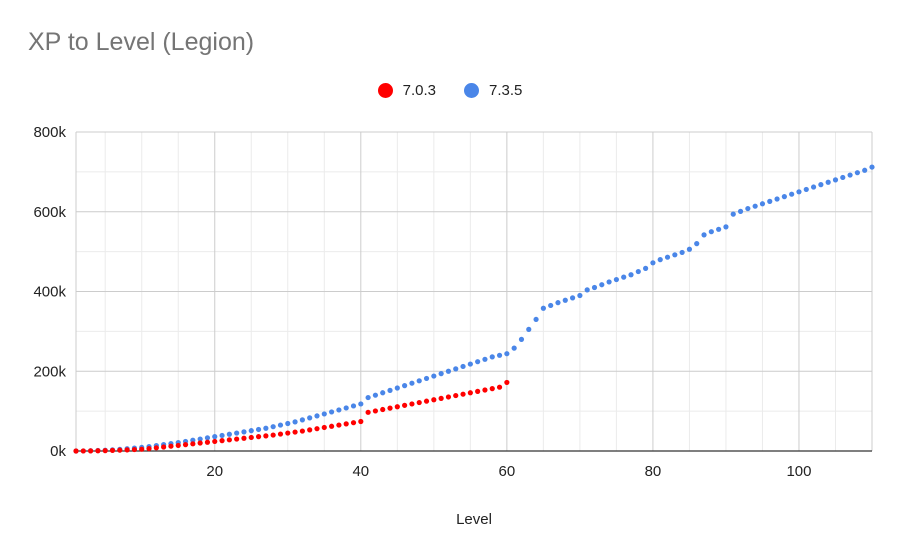 The width and height of the screenshot is (900, 557). Describe the element at coordinates (406, 90) in the screenshot. I see `legend-item-7-0-3: 7.0.3` at that location.